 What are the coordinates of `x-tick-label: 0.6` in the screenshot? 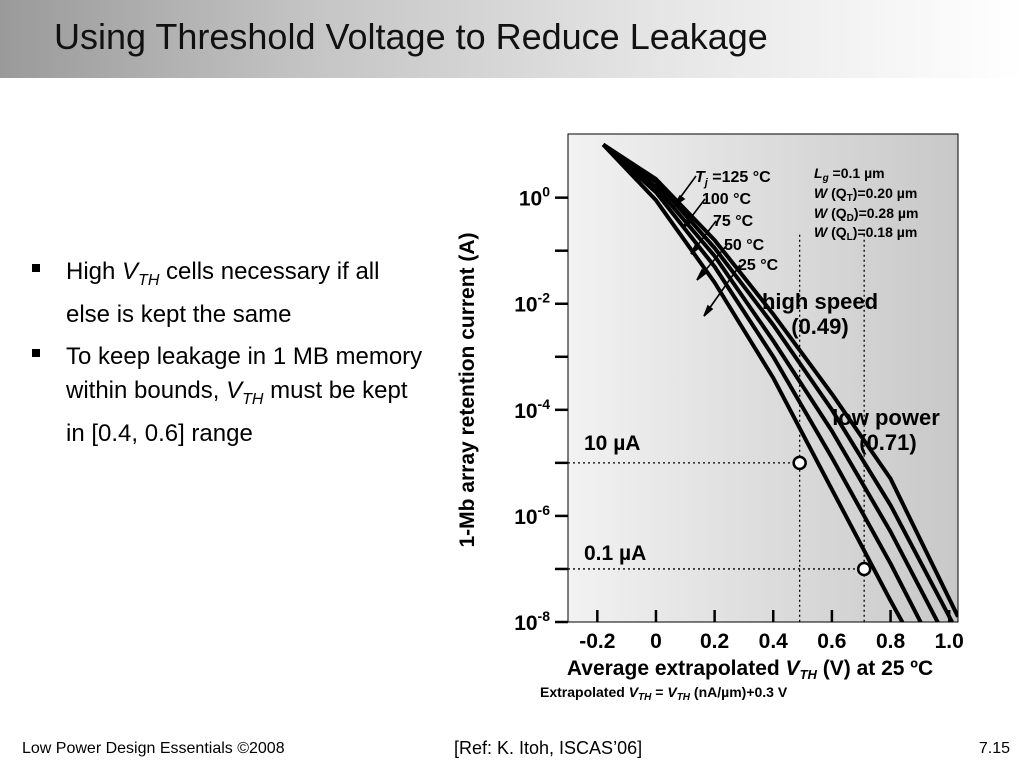 It's located at (831, 641).